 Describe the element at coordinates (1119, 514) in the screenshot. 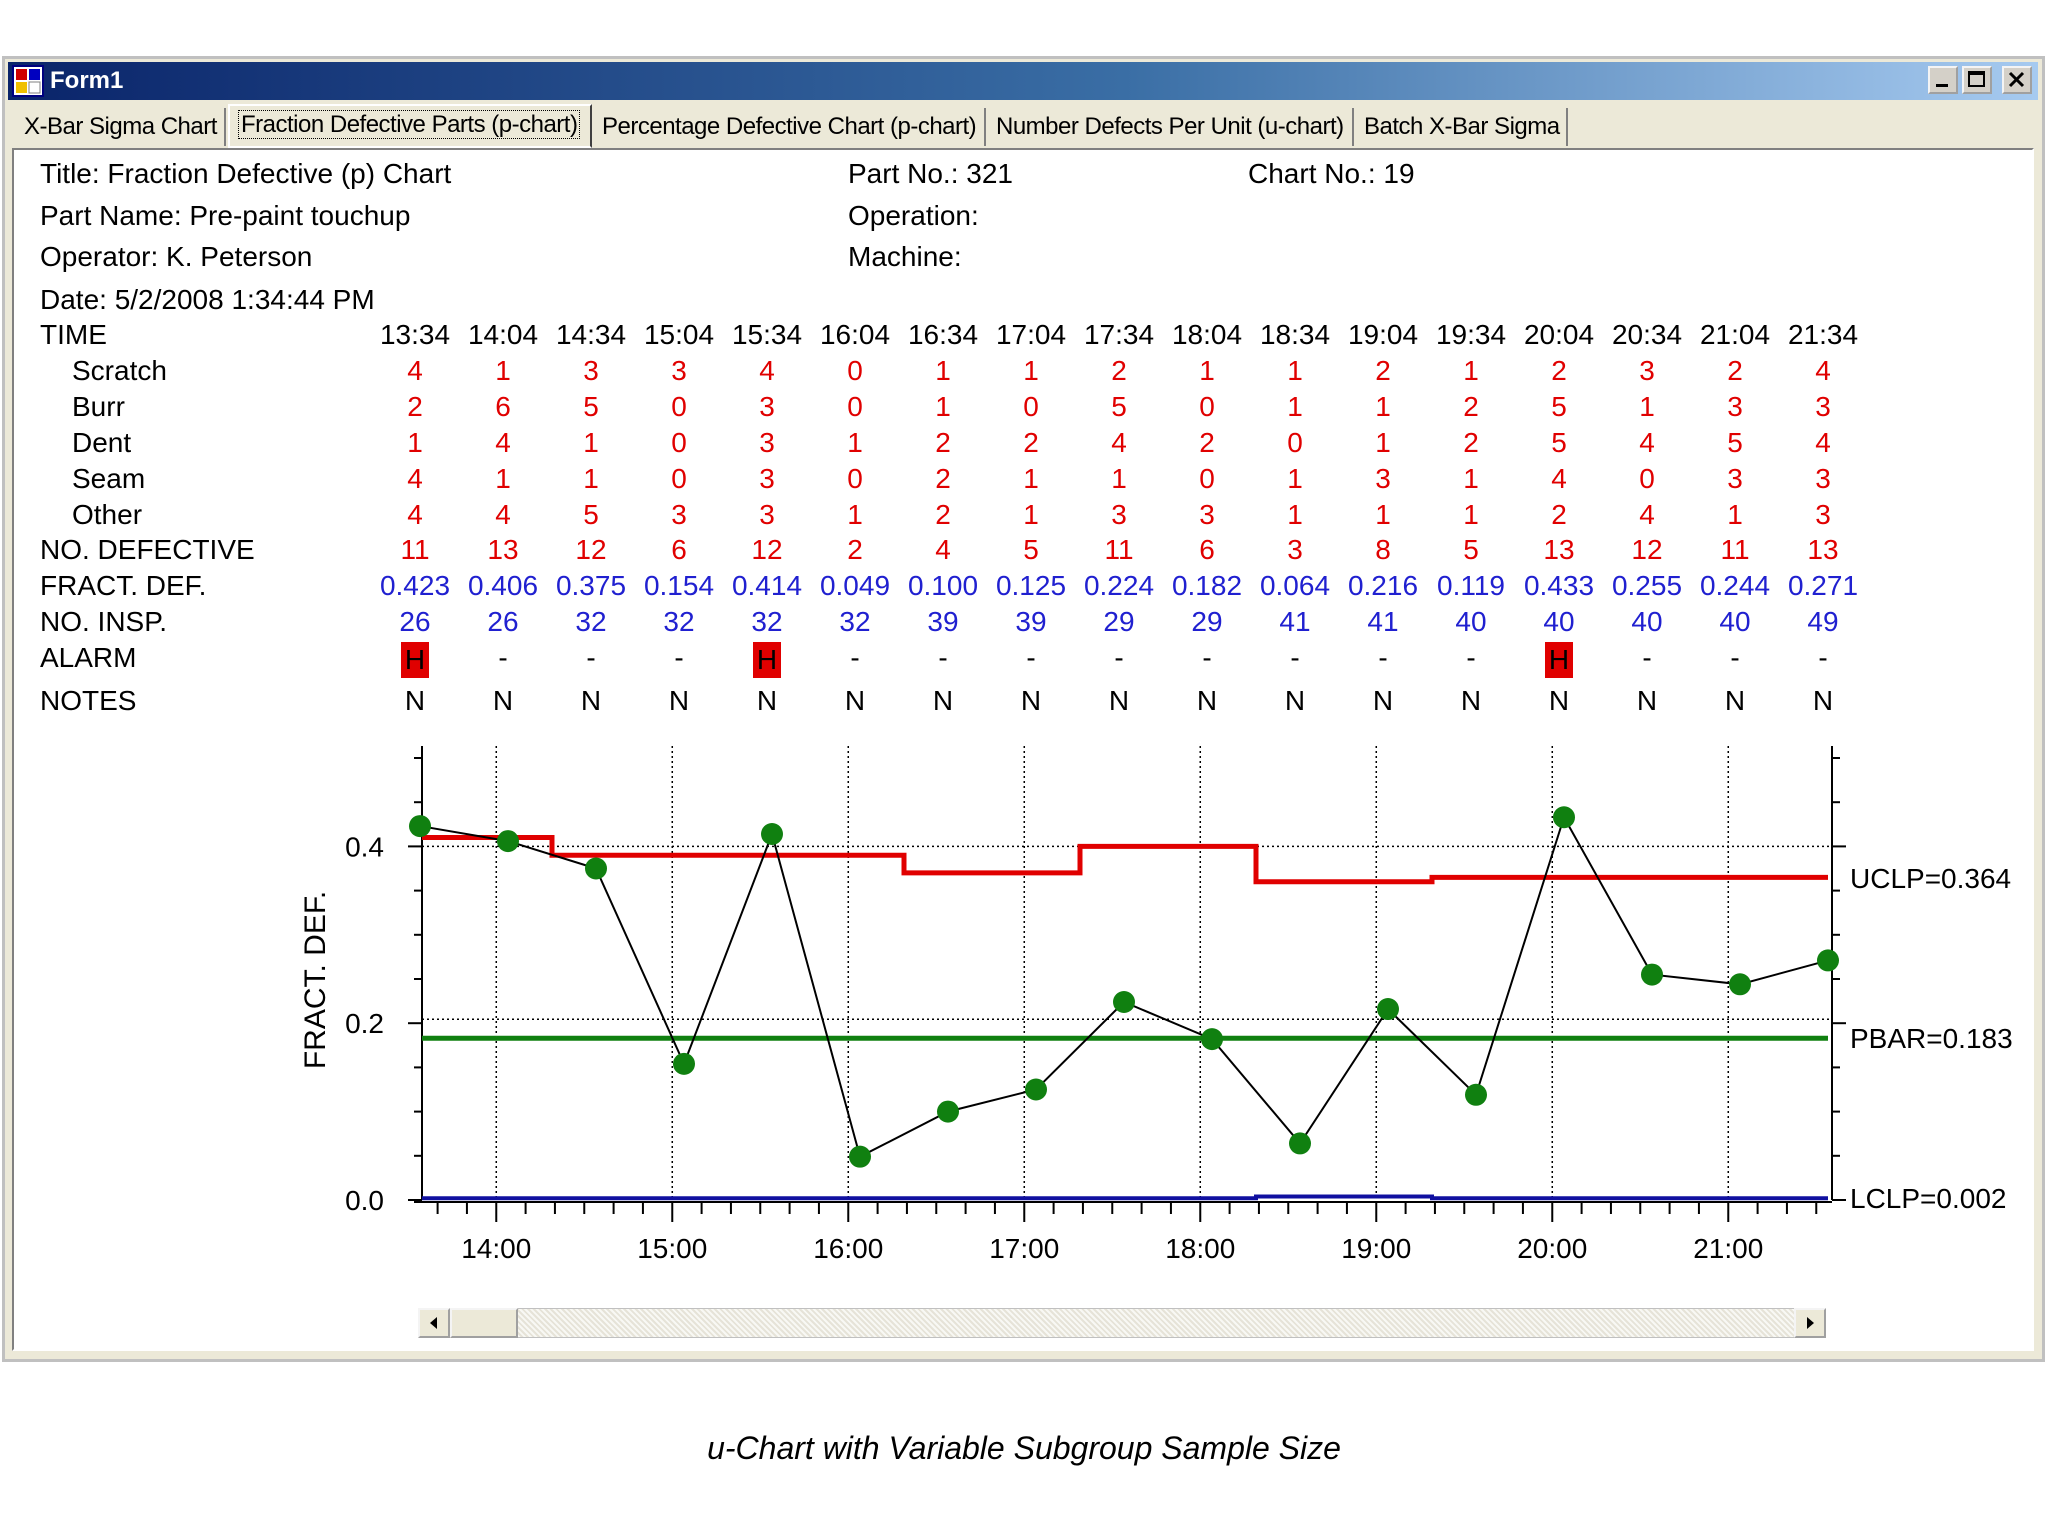

I see `cell-other: 3` at that location.